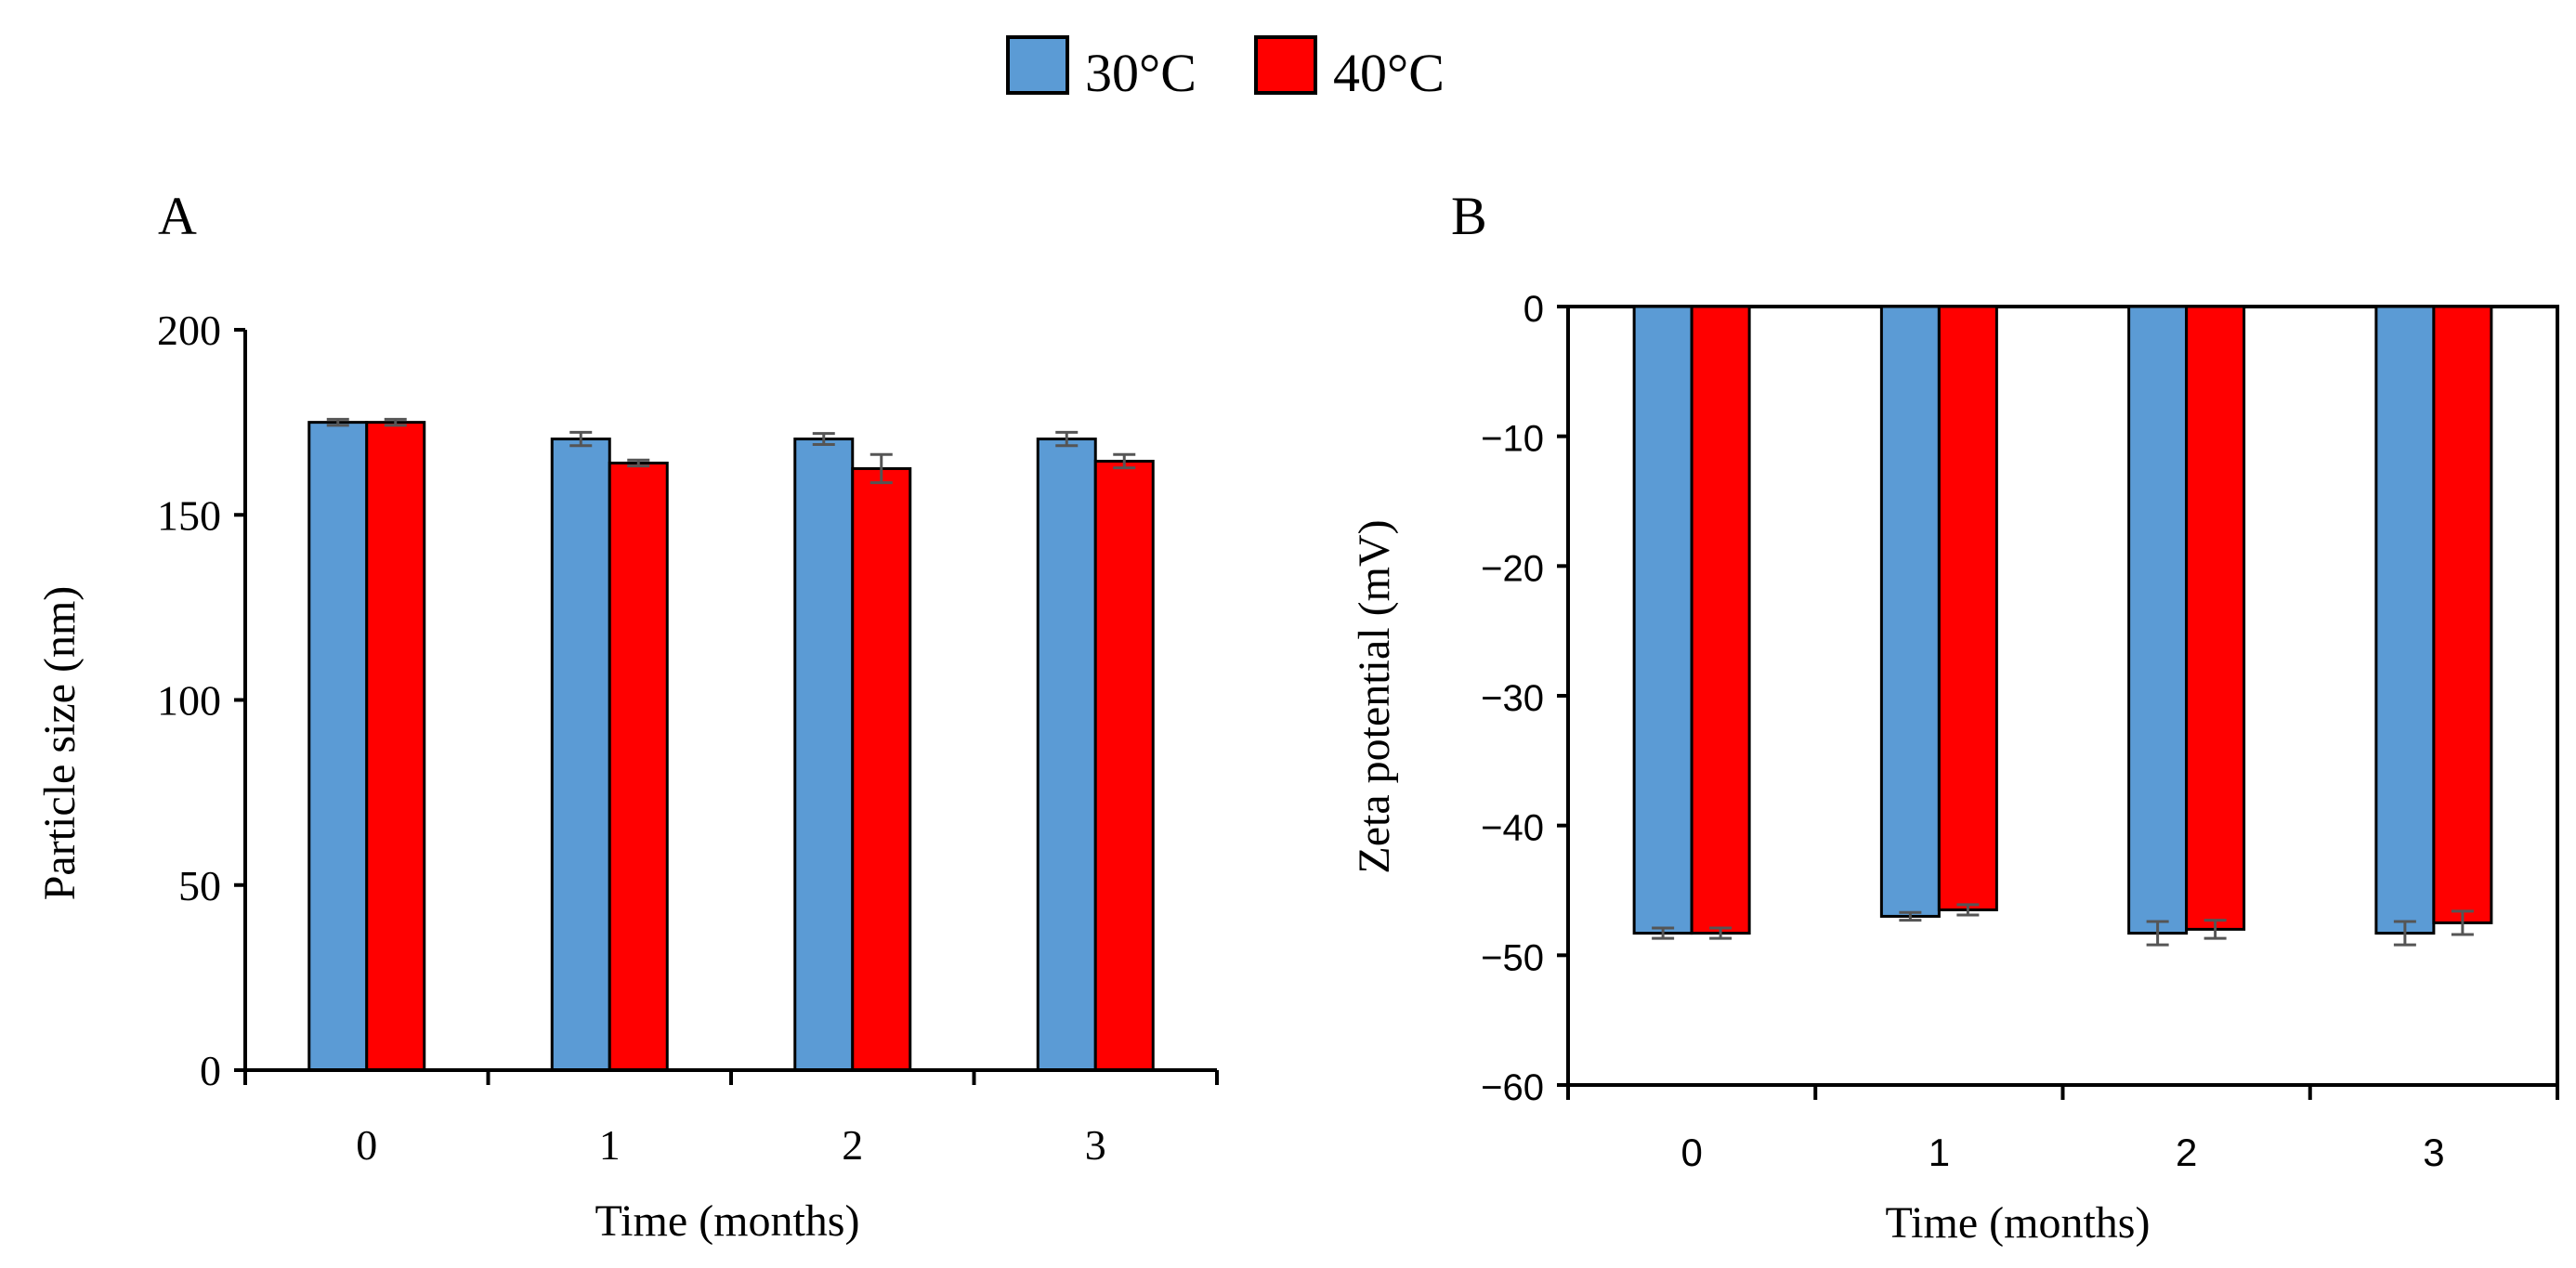  I want to click on legend: 30°C 40°C, so click(1225, 69).